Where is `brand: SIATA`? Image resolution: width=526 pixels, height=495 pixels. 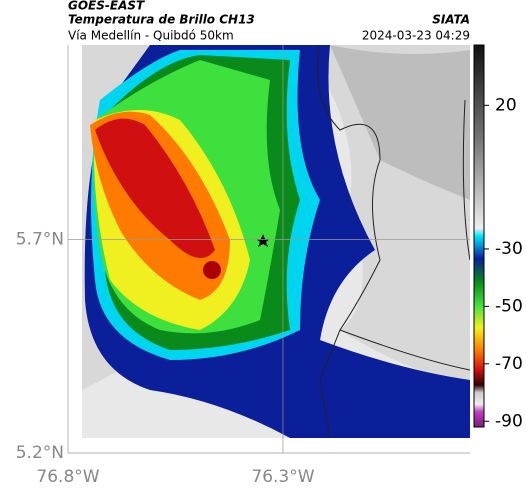 brand: SIATA is located at coordinates (451, 20).